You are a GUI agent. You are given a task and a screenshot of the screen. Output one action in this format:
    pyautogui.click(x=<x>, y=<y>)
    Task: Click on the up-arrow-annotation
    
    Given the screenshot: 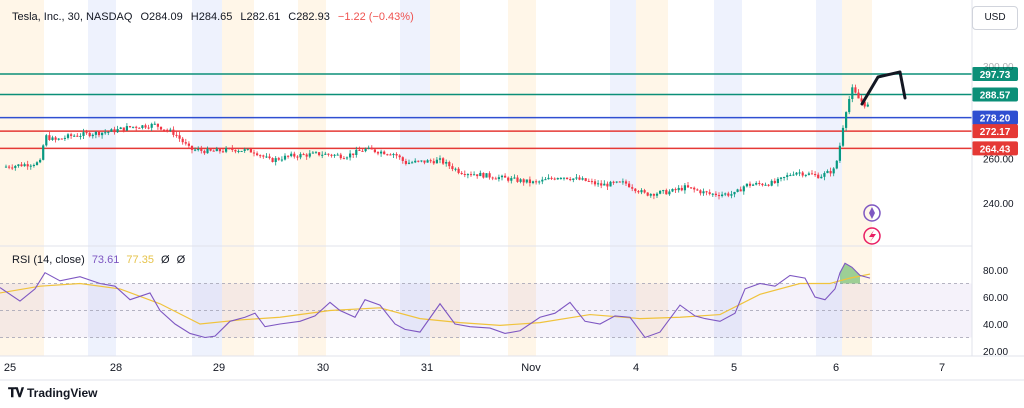 What is the action you would take?
    pyautogui.click(x=883, y=88)
    